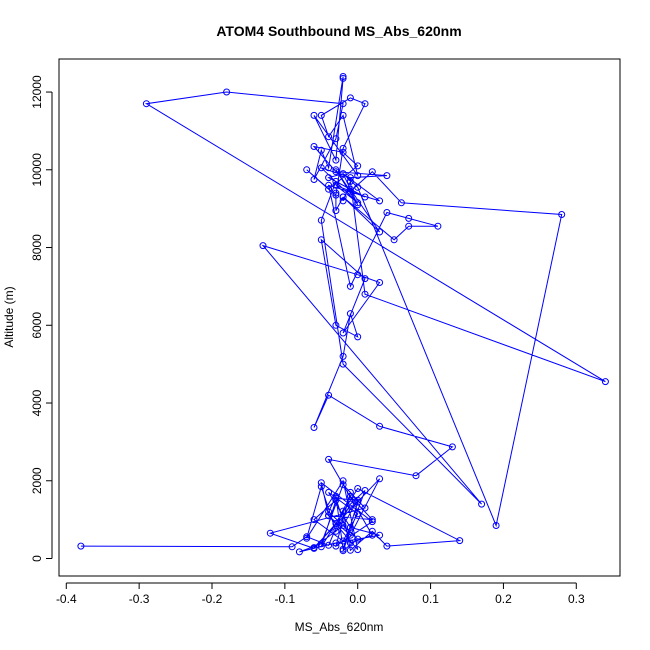  What do you see at coordinates (357, 599) in the screenshot?
I see `x-tick-label: 0.0` at bounding box center [357, 599].